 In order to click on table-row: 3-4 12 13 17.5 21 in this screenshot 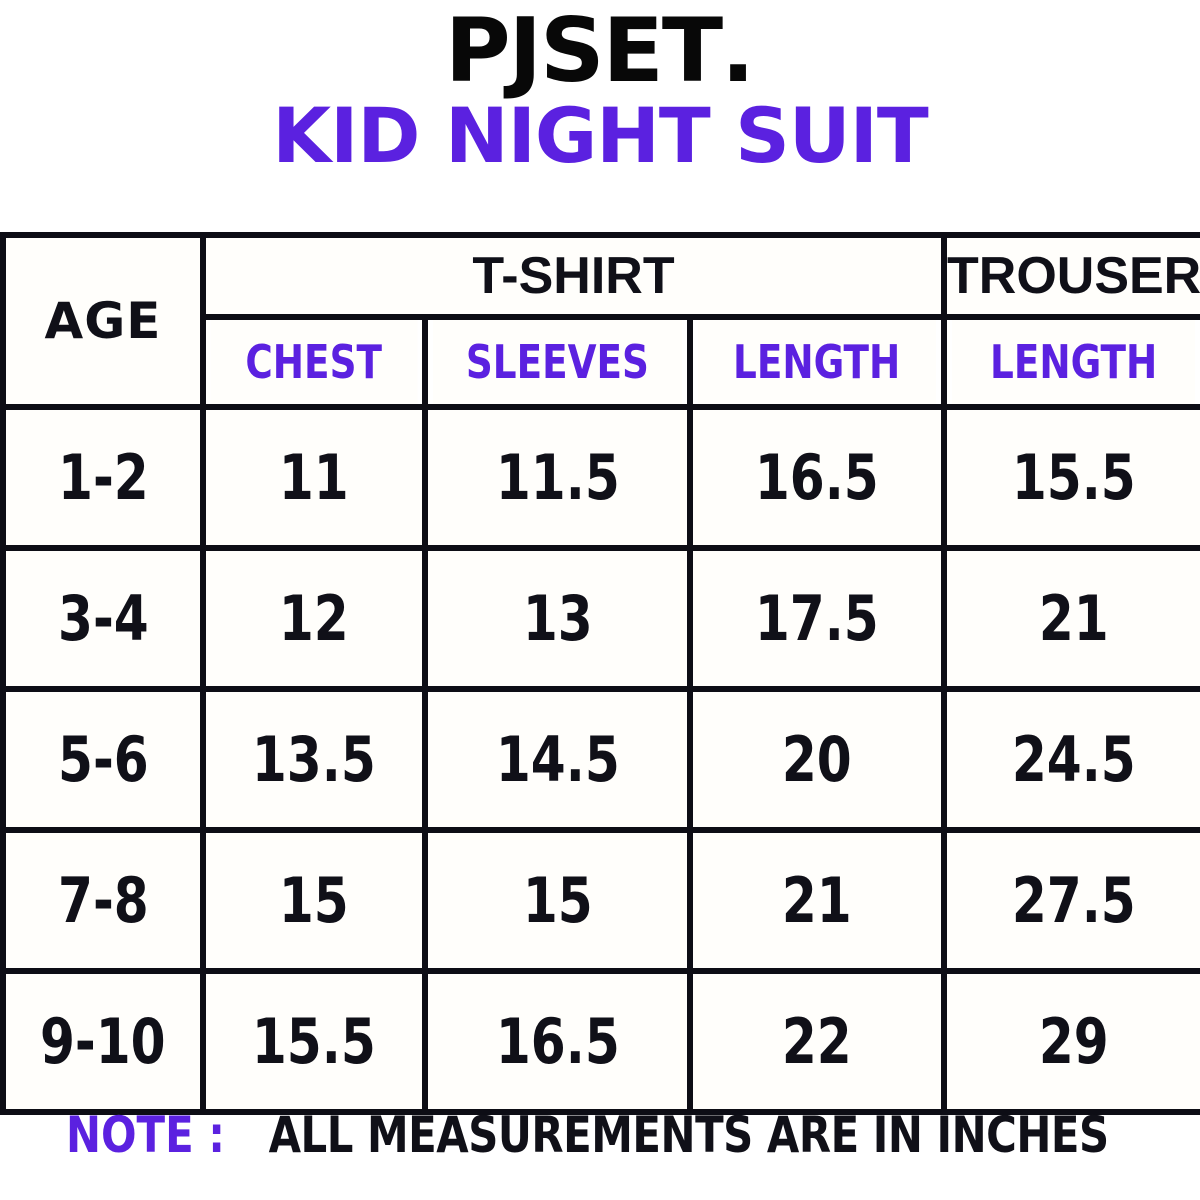, I will do `click(600, 618)`.